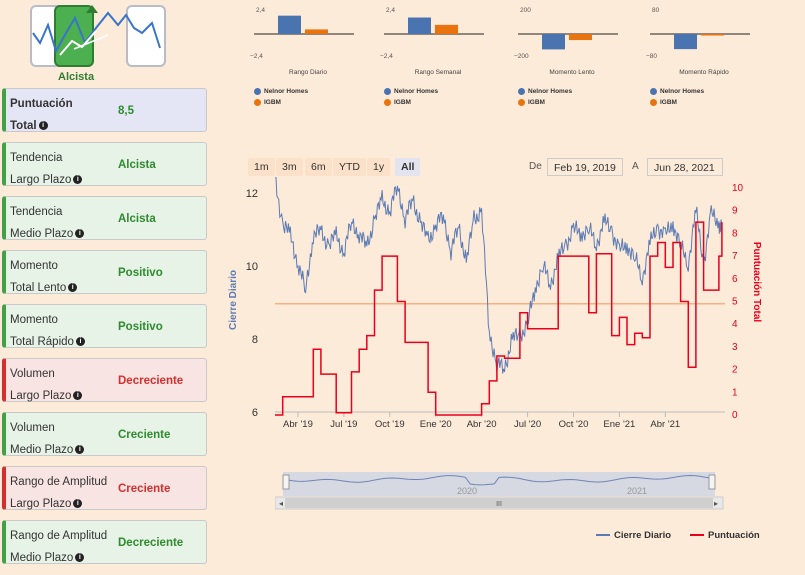 The image size is (805, 575). Describe the element at coordinates (140, 327) in the screenshot. I see `indicator-value: Positivo` at that location.